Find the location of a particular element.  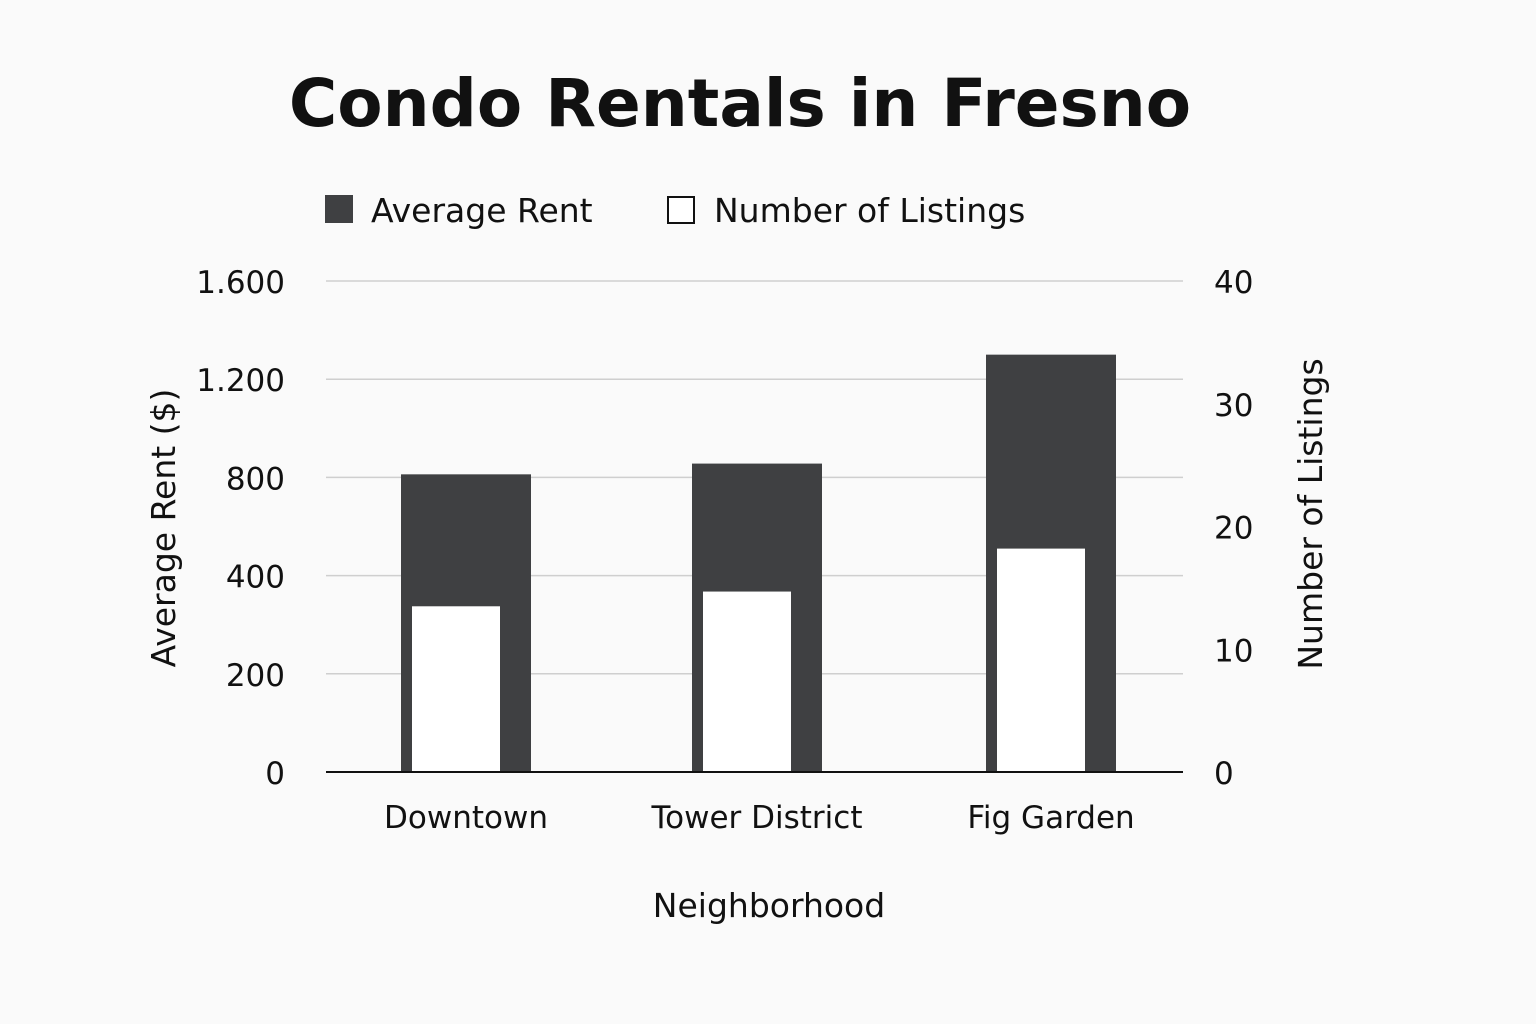

legend-swatch-average-rent is located at coordinates (339, 209).